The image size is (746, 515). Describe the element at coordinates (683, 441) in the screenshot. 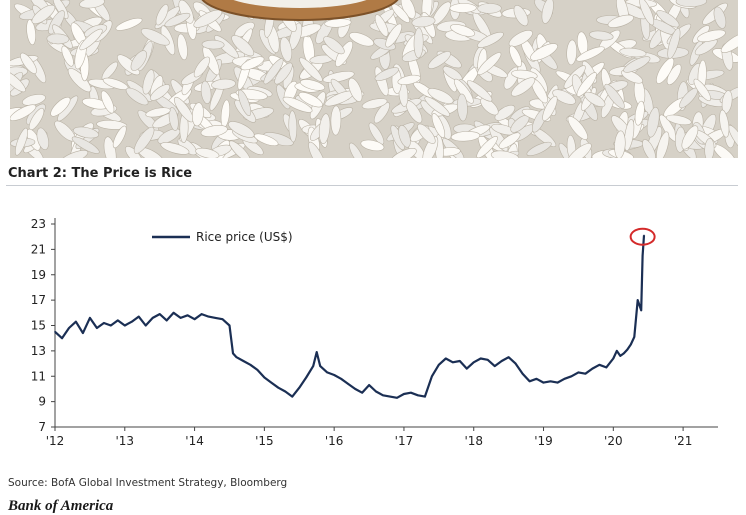

I see `x-tick-label: '21` at that location.